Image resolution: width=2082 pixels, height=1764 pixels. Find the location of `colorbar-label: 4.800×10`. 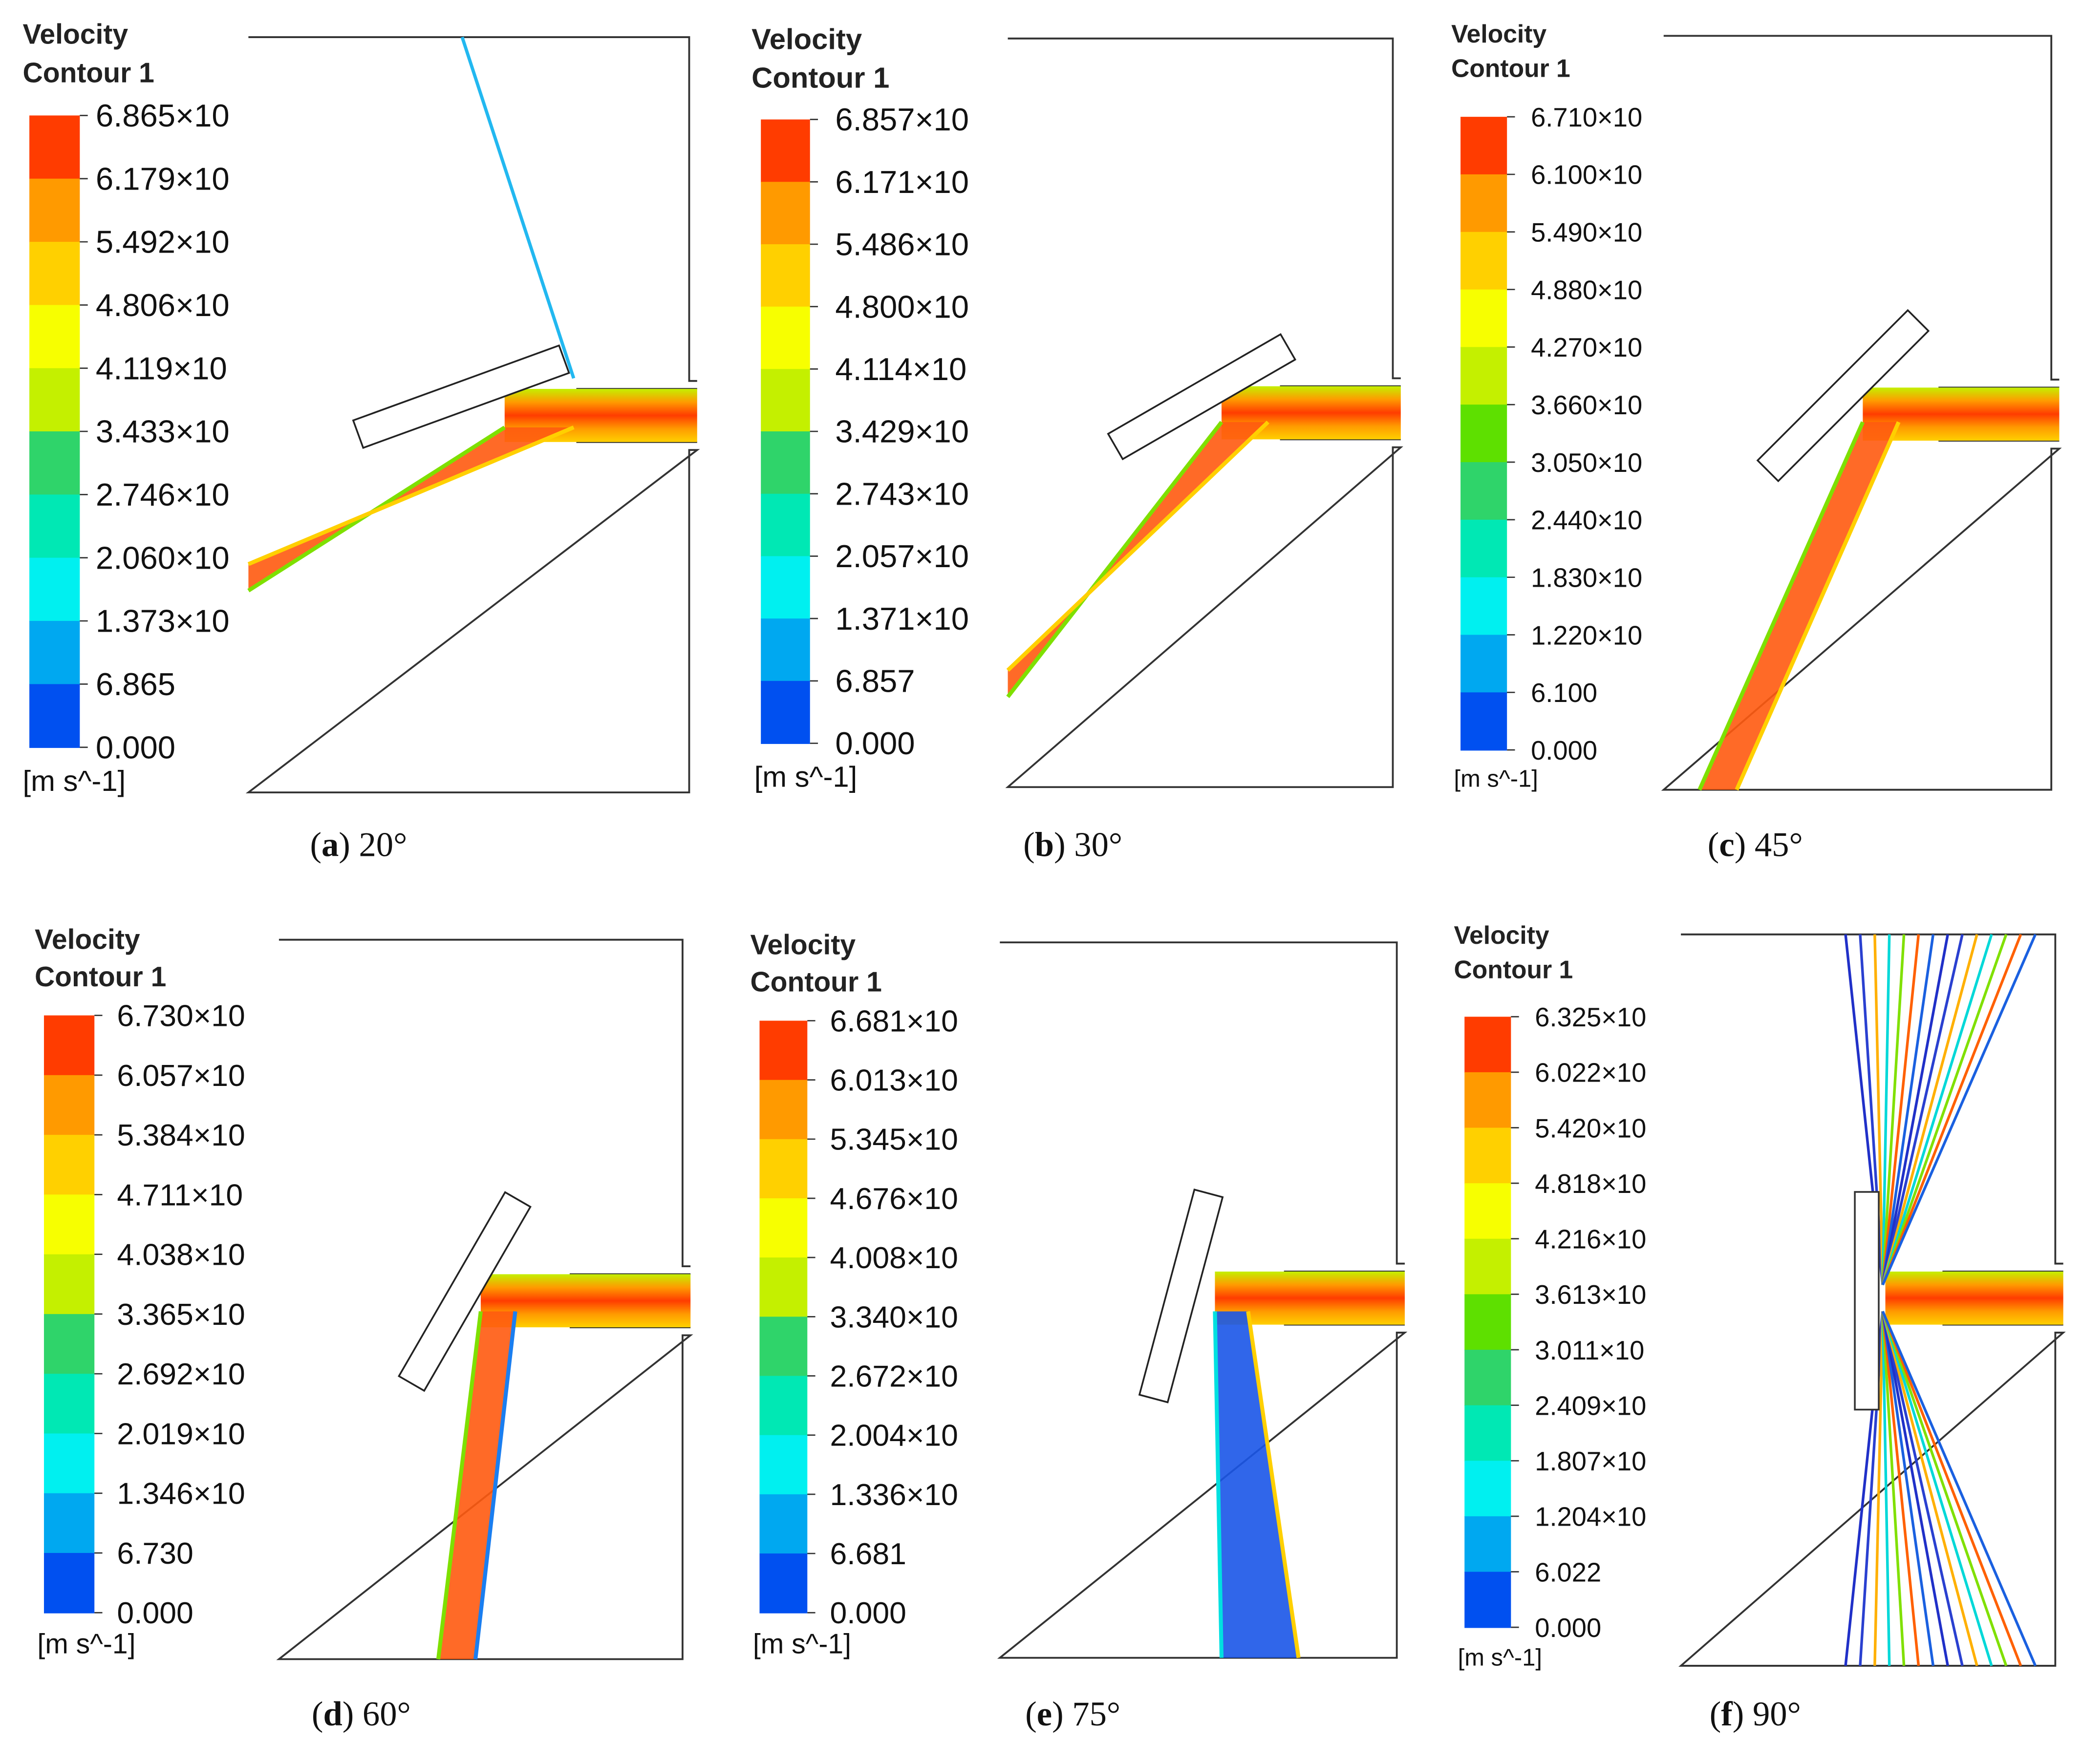

colorbar-label: 4.800×10 is located at coordinates (902, 306).